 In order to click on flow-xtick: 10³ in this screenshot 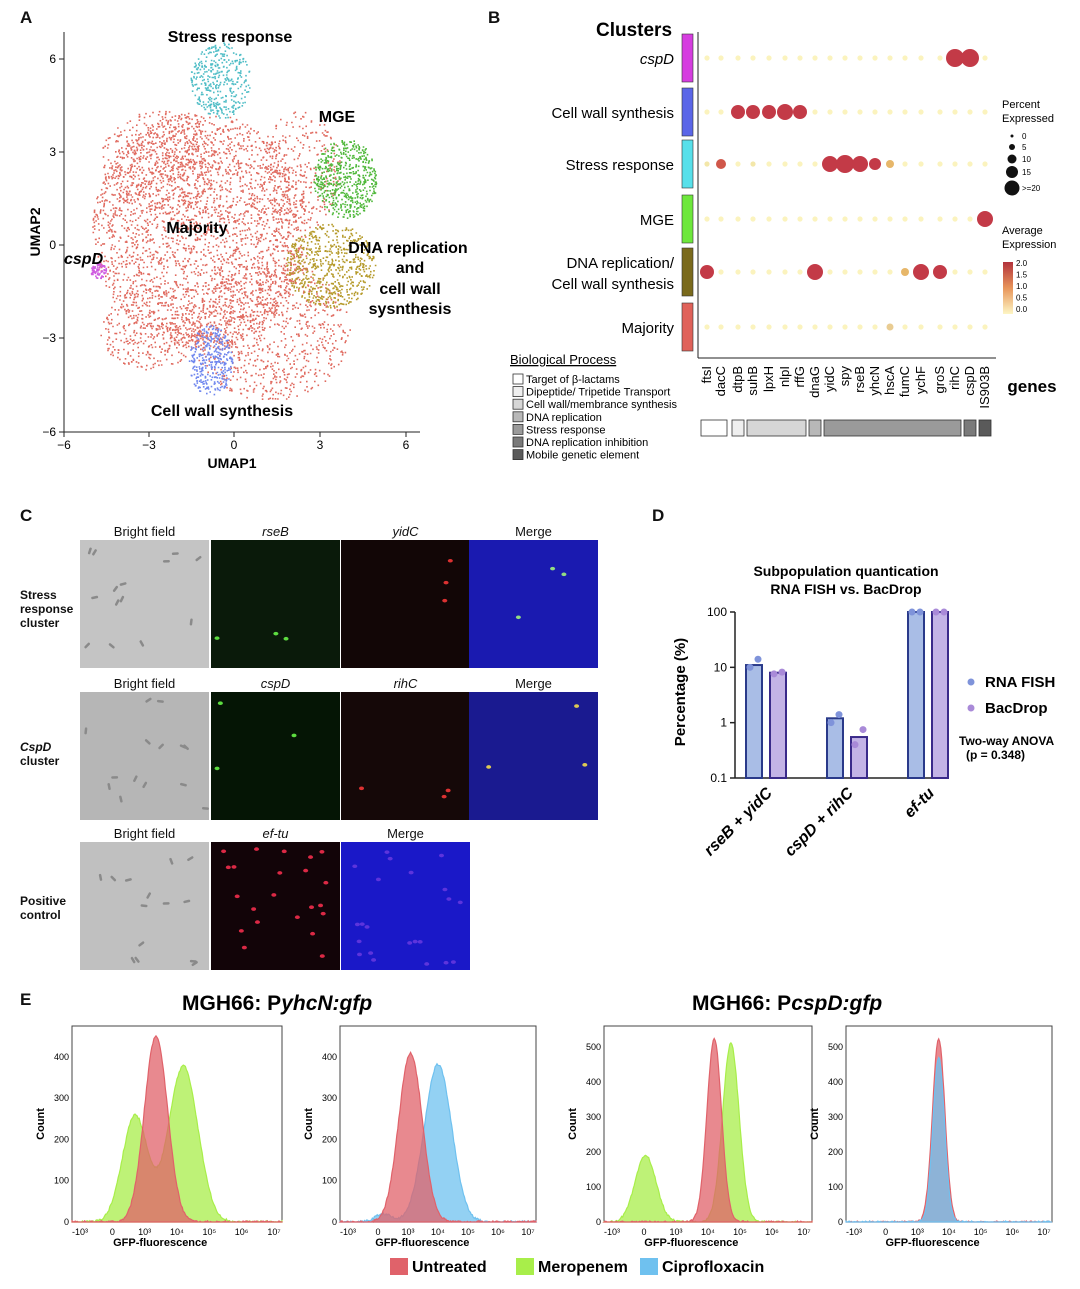, I will do `click(407, 1232)`.